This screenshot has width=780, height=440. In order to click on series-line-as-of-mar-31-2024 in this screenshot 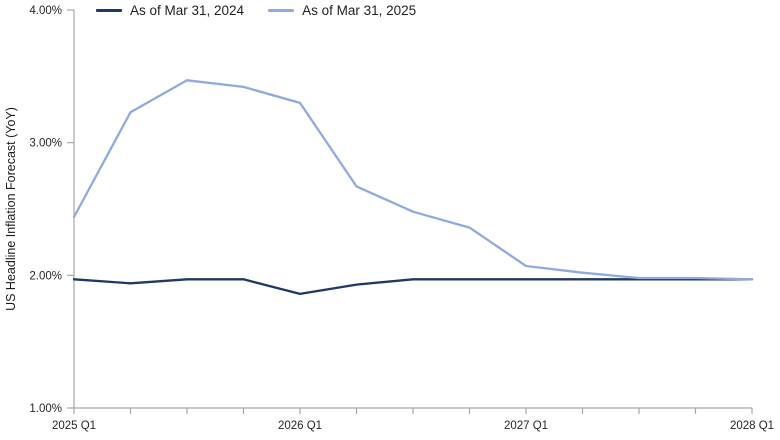, I will do `click(413, 287)`.